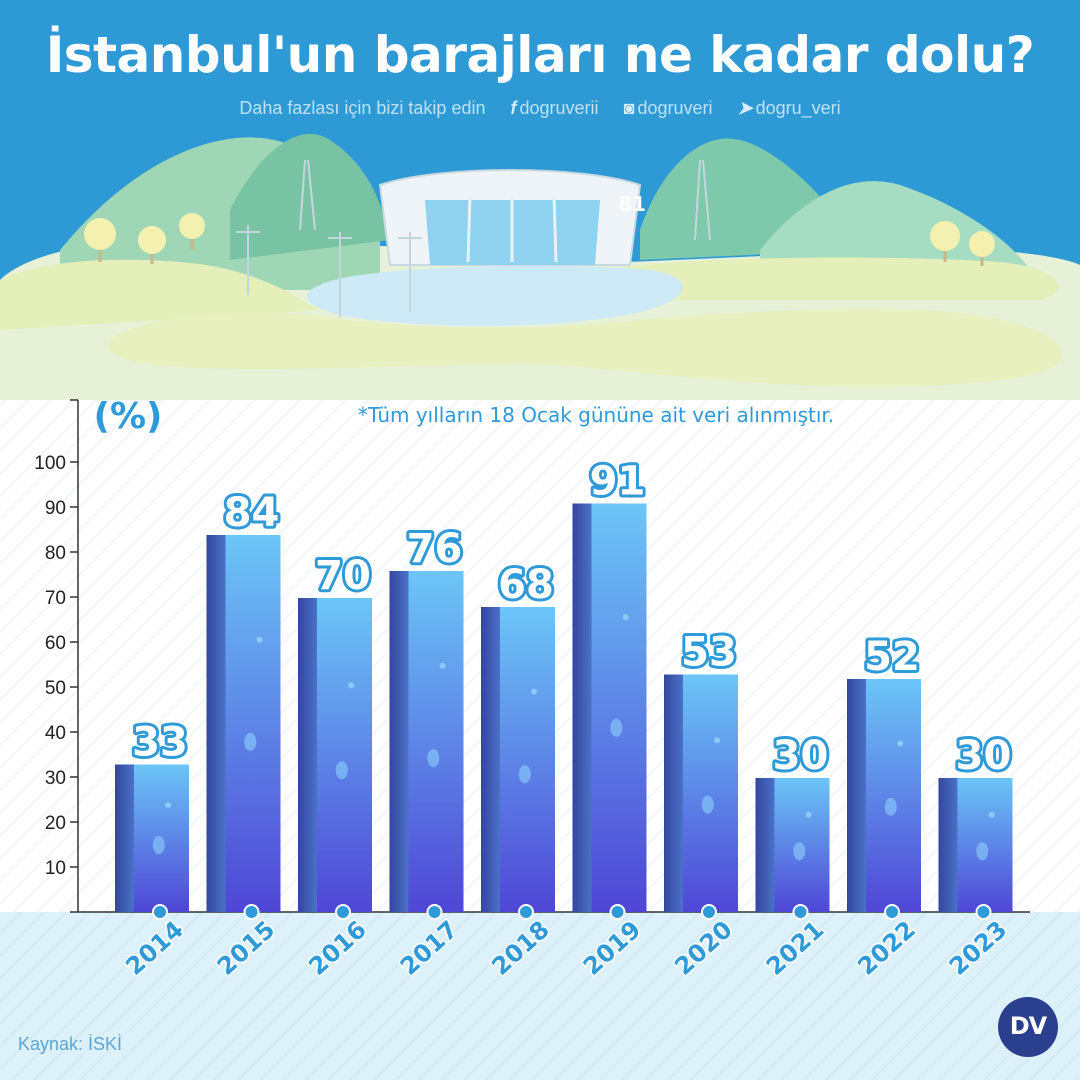 The width and height of the screenshot is (1080, 1080). I want to click on y-tick-label: 10, so click(55, 868).